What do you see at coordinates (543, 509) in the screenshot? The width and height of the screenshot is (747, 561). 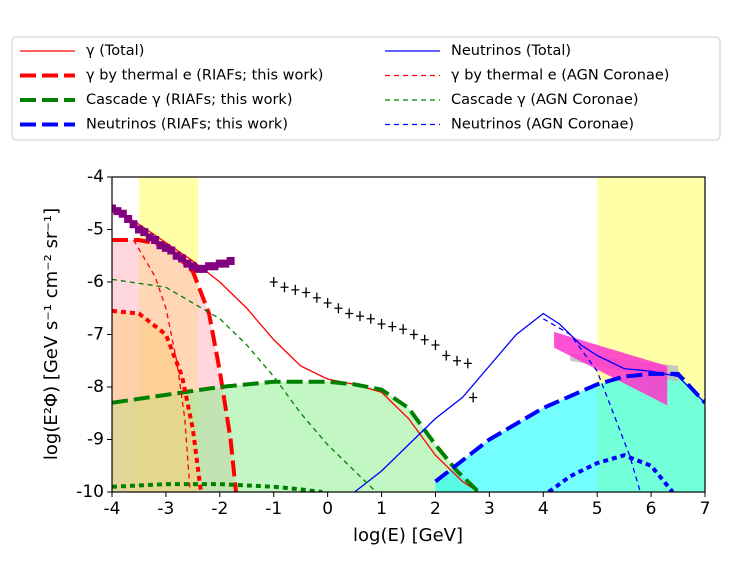 I see `x-tick-label: 4` at bounding box center [543, 509].